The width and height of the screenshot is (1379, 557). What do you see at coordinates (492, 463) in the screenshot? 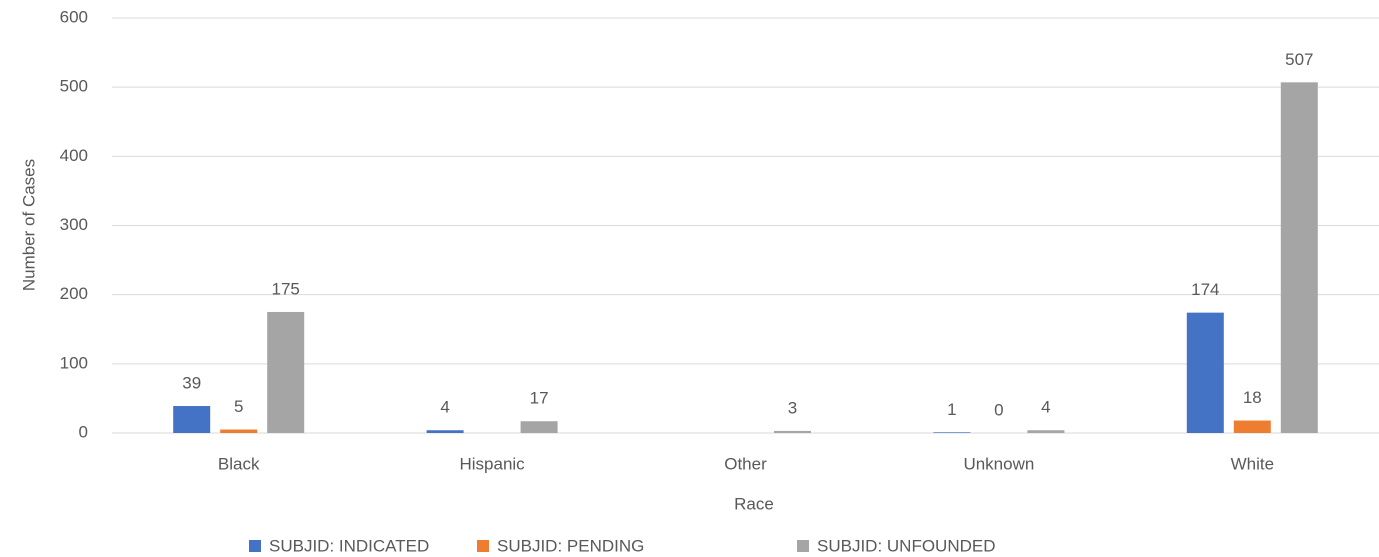
I see `x-tick-label: Hispanic` at bounding box center [492, 463].